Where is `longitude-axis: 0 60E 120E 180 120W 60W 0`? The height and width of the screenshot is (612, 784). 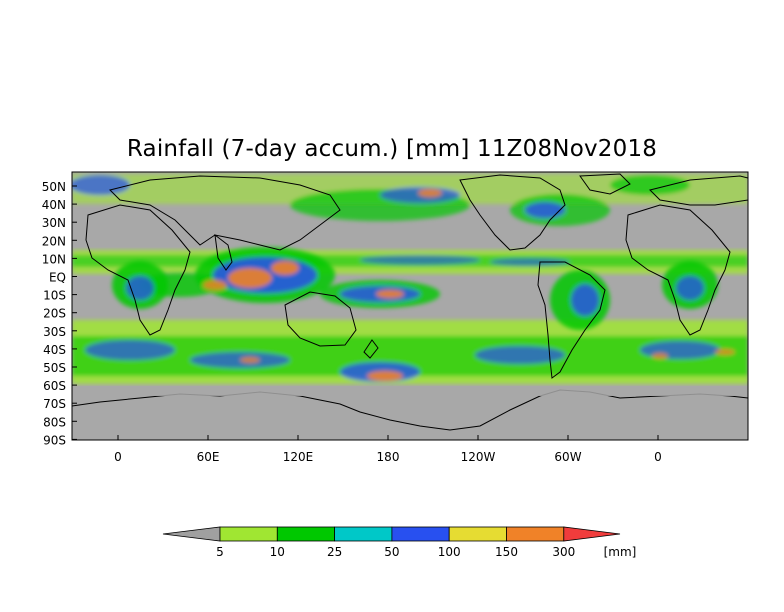
longitude-axis: 0 60E 120E 180 120W 60W 0 is located at coordinates (388, 449).